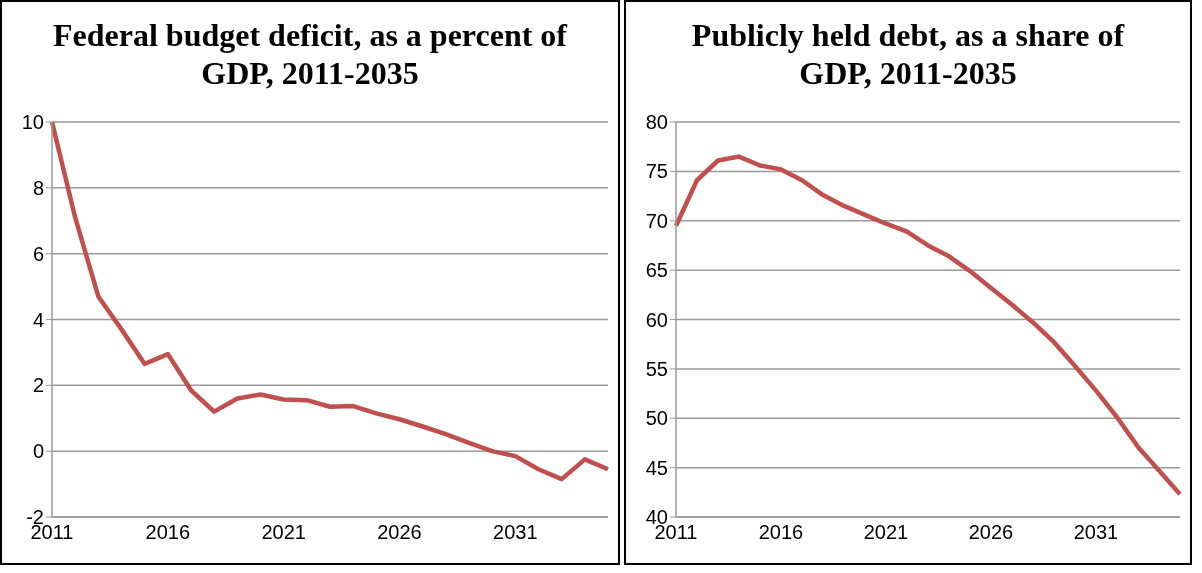 The image size is (1202, 573). I want to click on y-tick-label: 75, so click(656, 171).